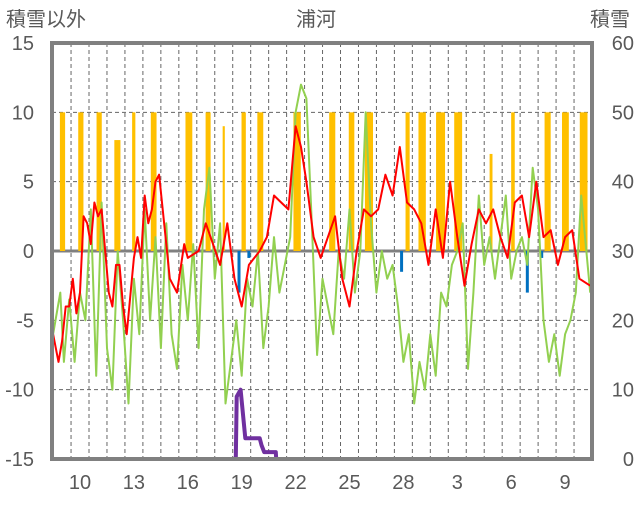 The image size is (636, 506). What do you see at coordinates (403, 483) in the screenshot?
I see `x-tick-label: 28` at bounding box center [403, 483].